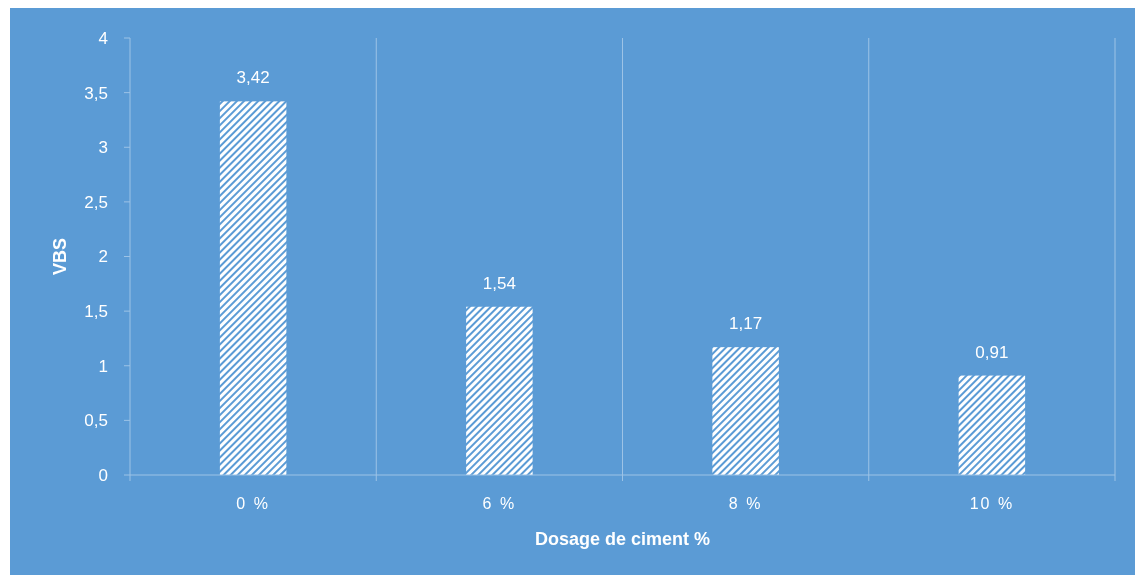 This screenshot has height=580, width=1141. What do you see at coordinates (103, 257) in the screenshot?
I see `y-tick-label: 2` at bounding box center [103, 257].